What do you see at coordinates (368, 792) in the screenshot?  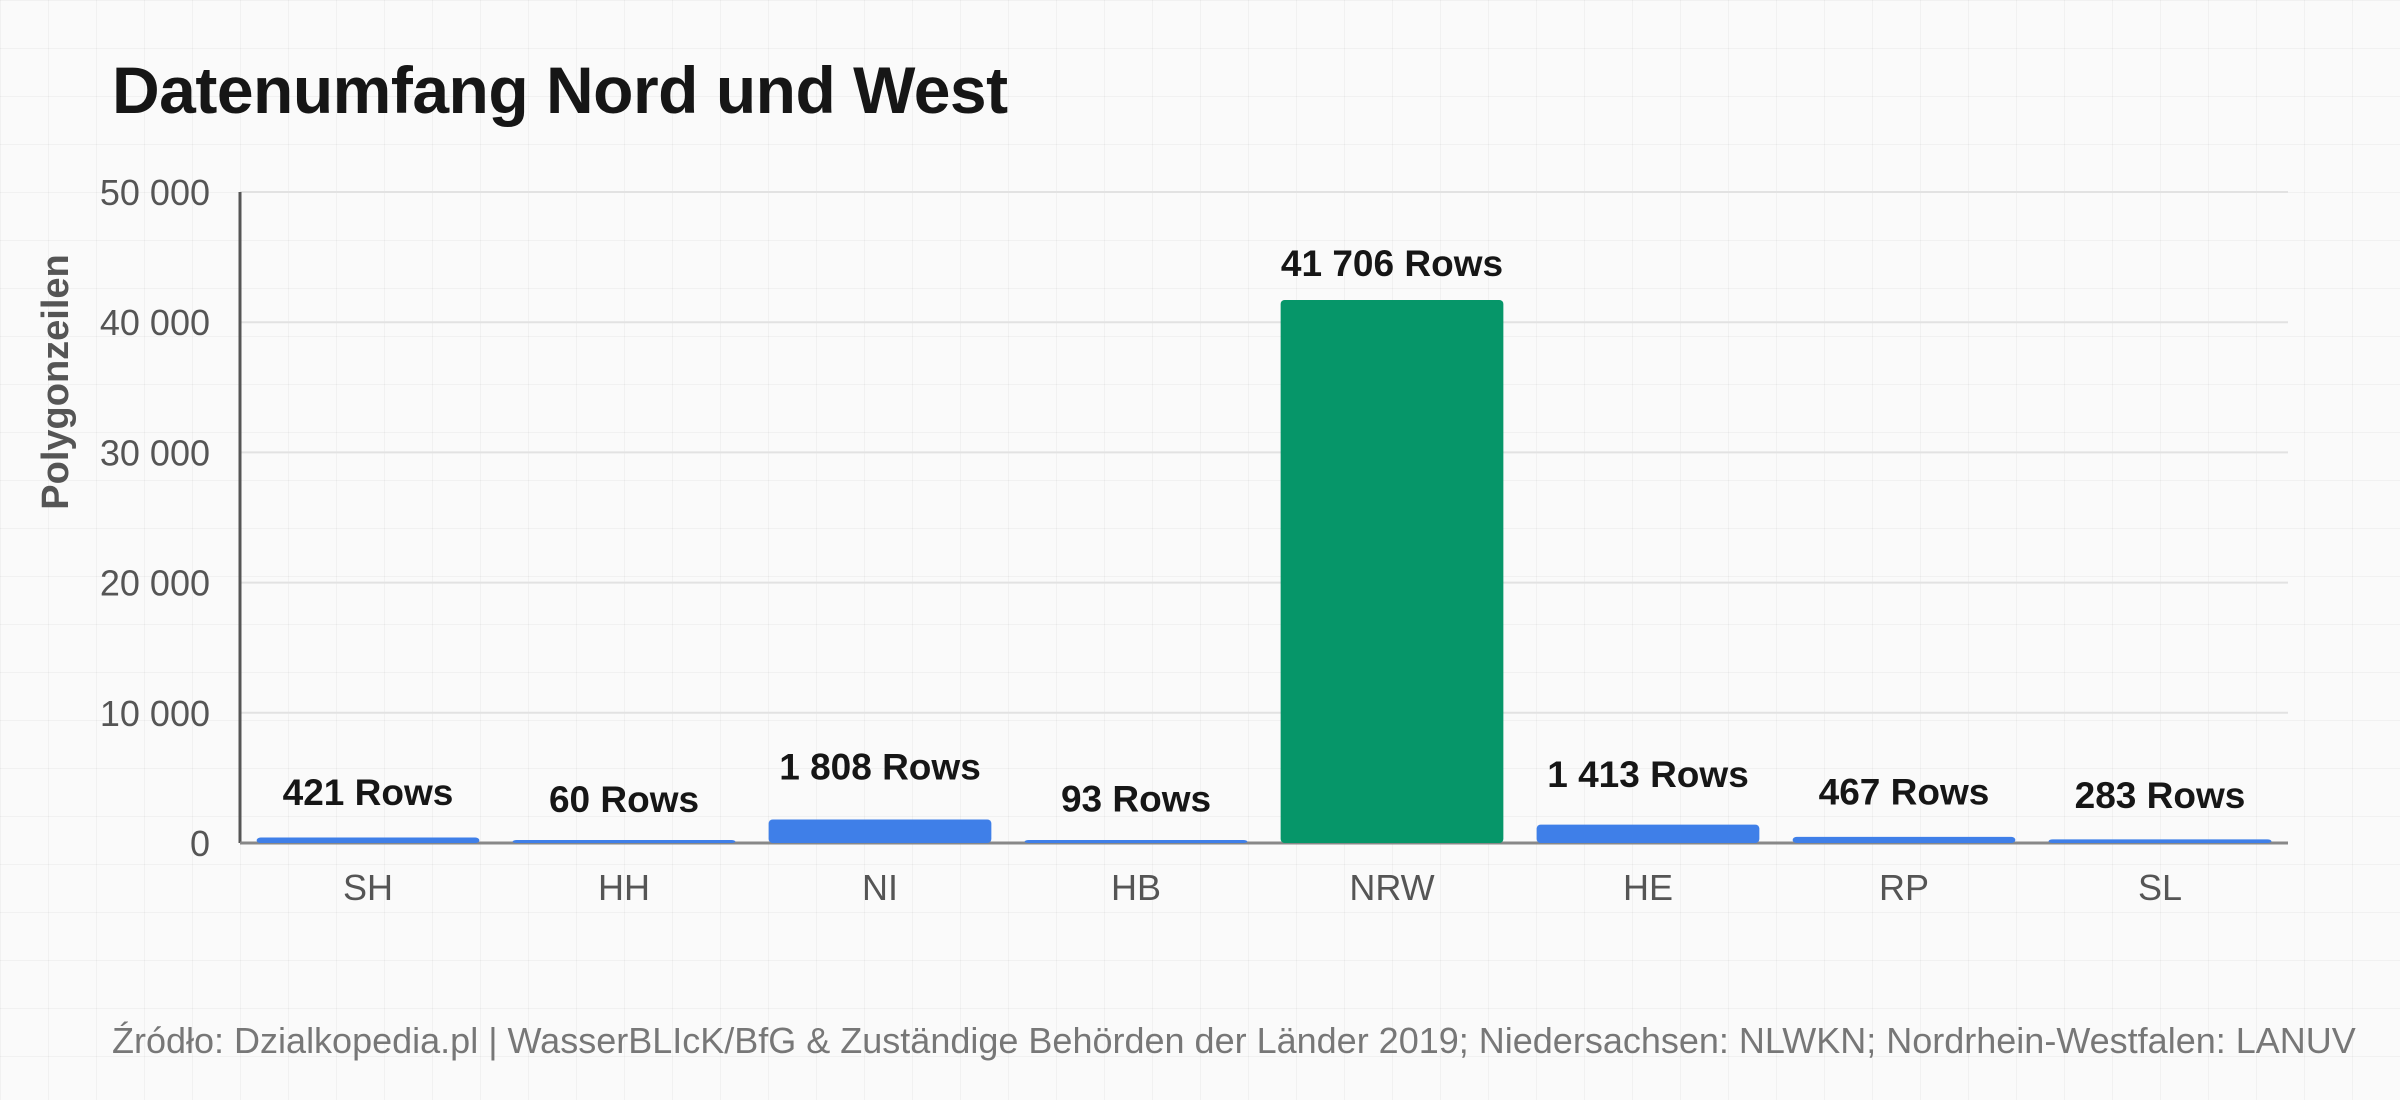 I see `data-label: 421 Rows` at bounding box center [368, 792].